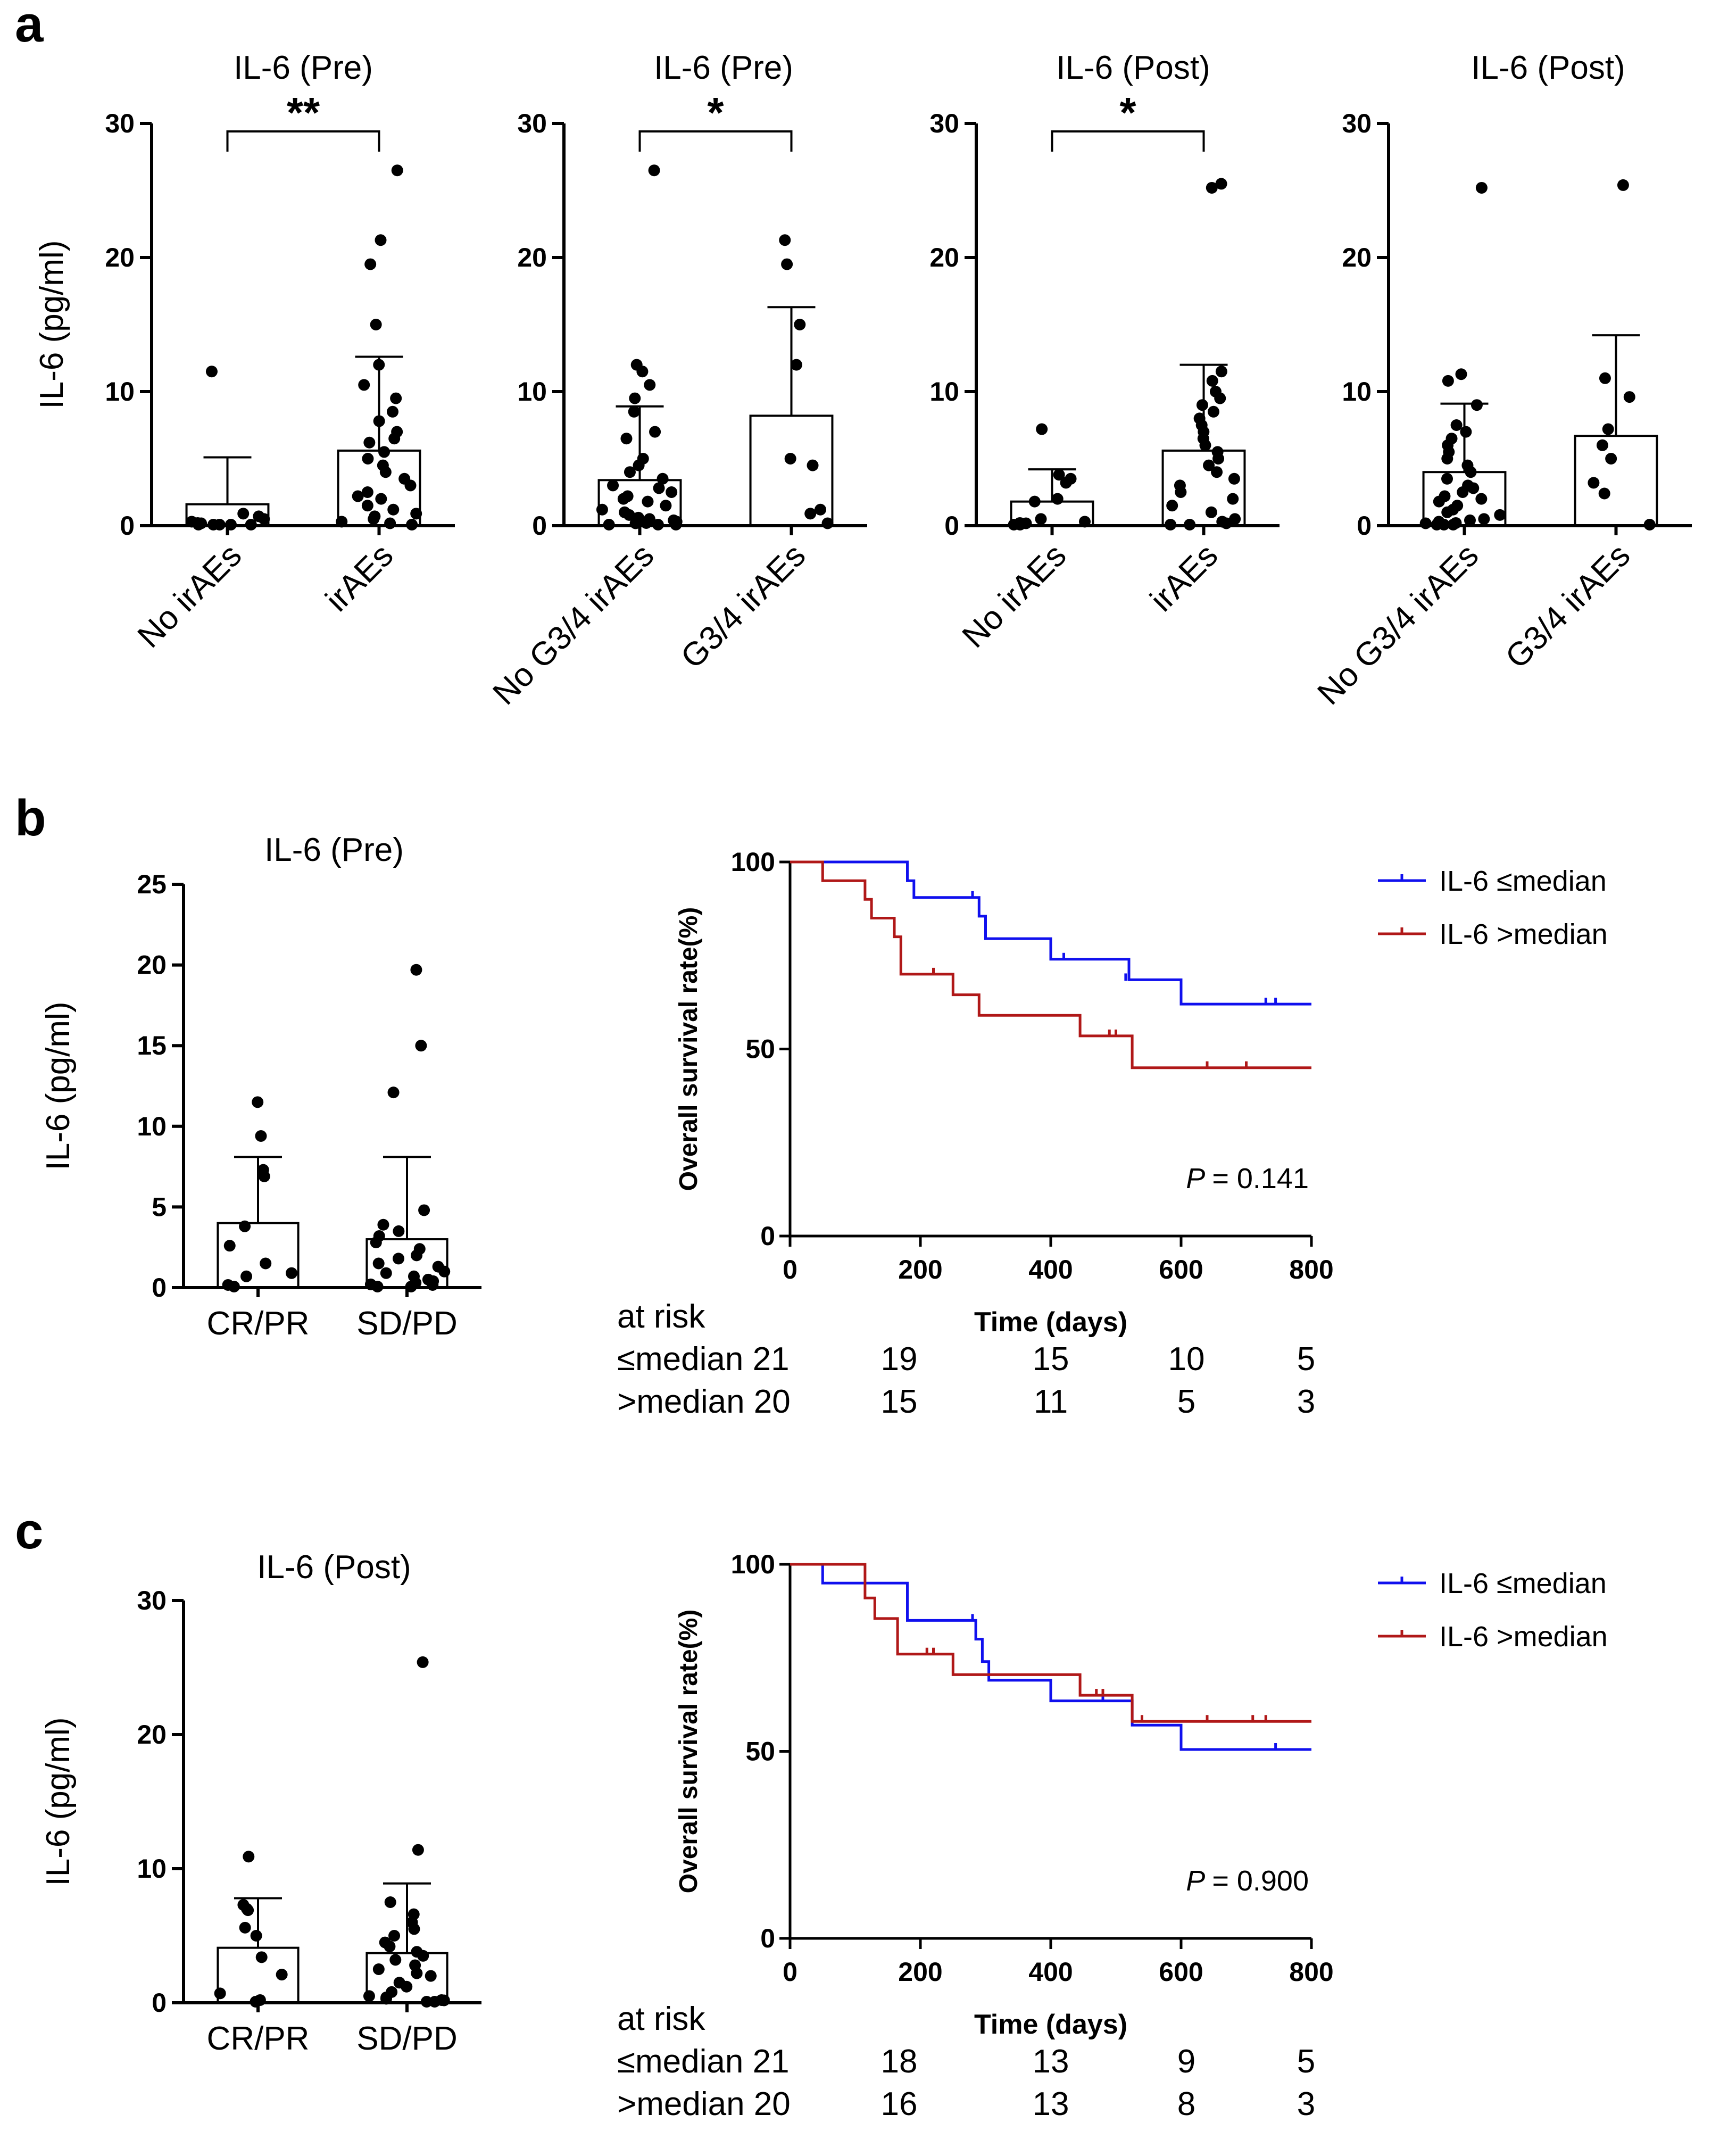  What do you see at coordinates (152, 1045) in the screenshot?
I see `y-tick-label: 15` at bounding box center [152, 1045].